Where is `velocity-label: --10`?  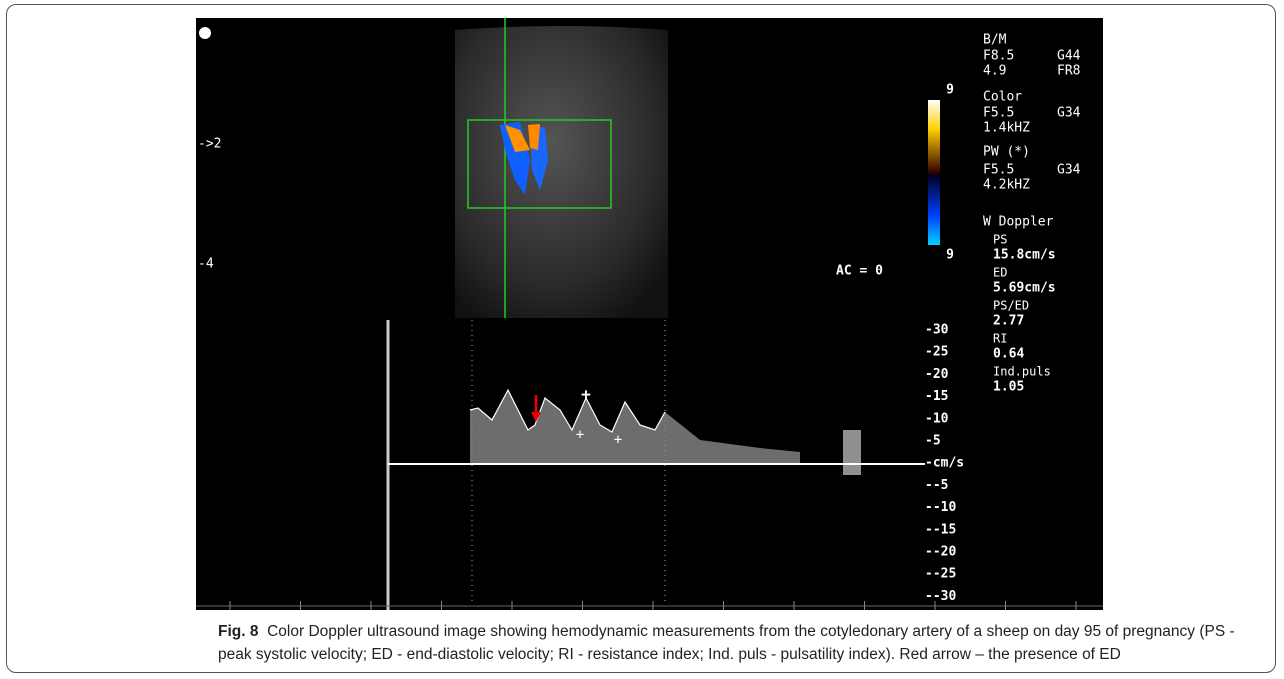
velocity-label: --10 is located at coordinates (940, 507).